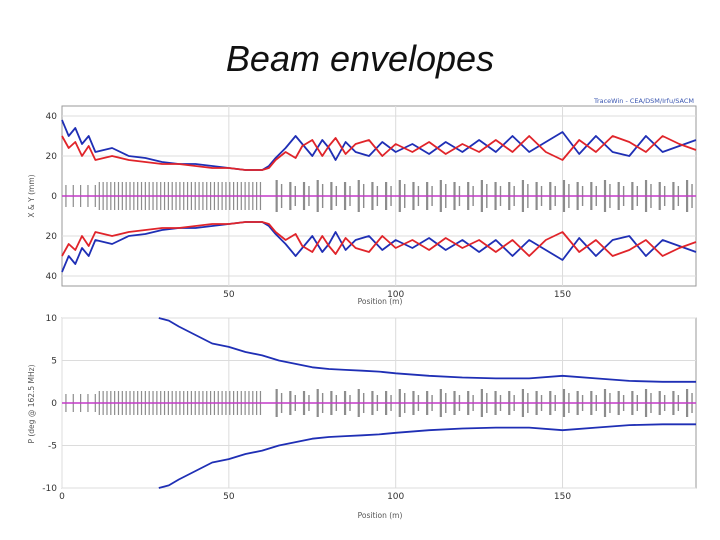 This screenshot has width=720, height=540. I want to click on software-credit: TraceWin - CEA/DSM/Irfu/SACM, so click(643, 101).